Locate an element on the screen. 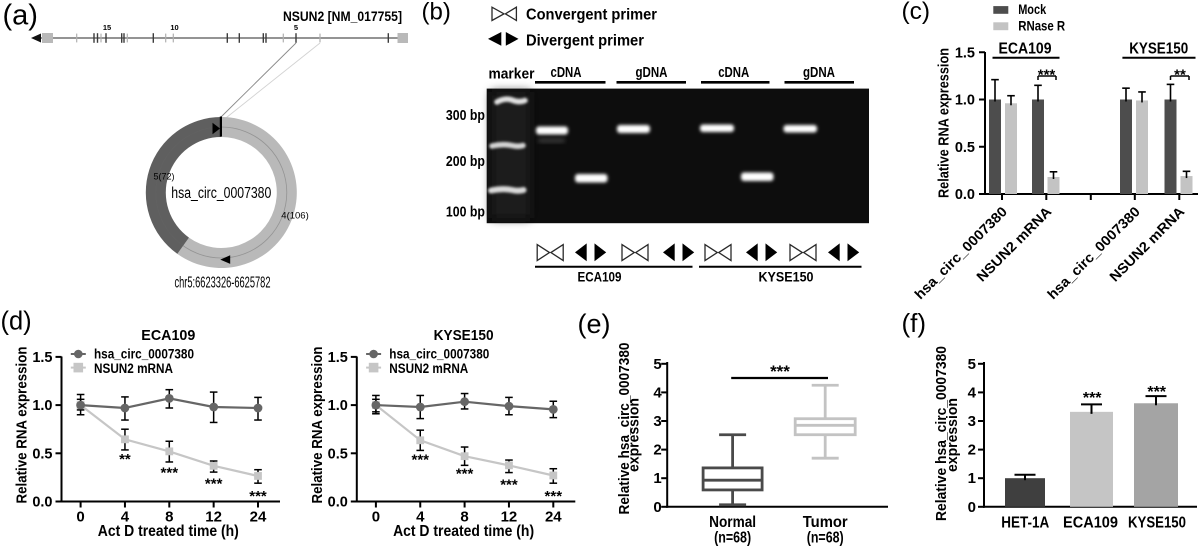 The height and width of the screenshot is (555, 1200). svg-text: 100 bp is located at coordinates (465, 212).